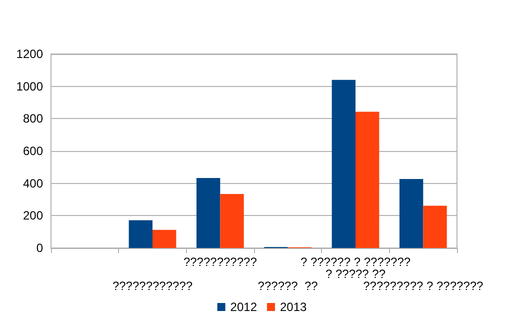  I want to click on x-tick-label: ???????????, so click(220, 262).